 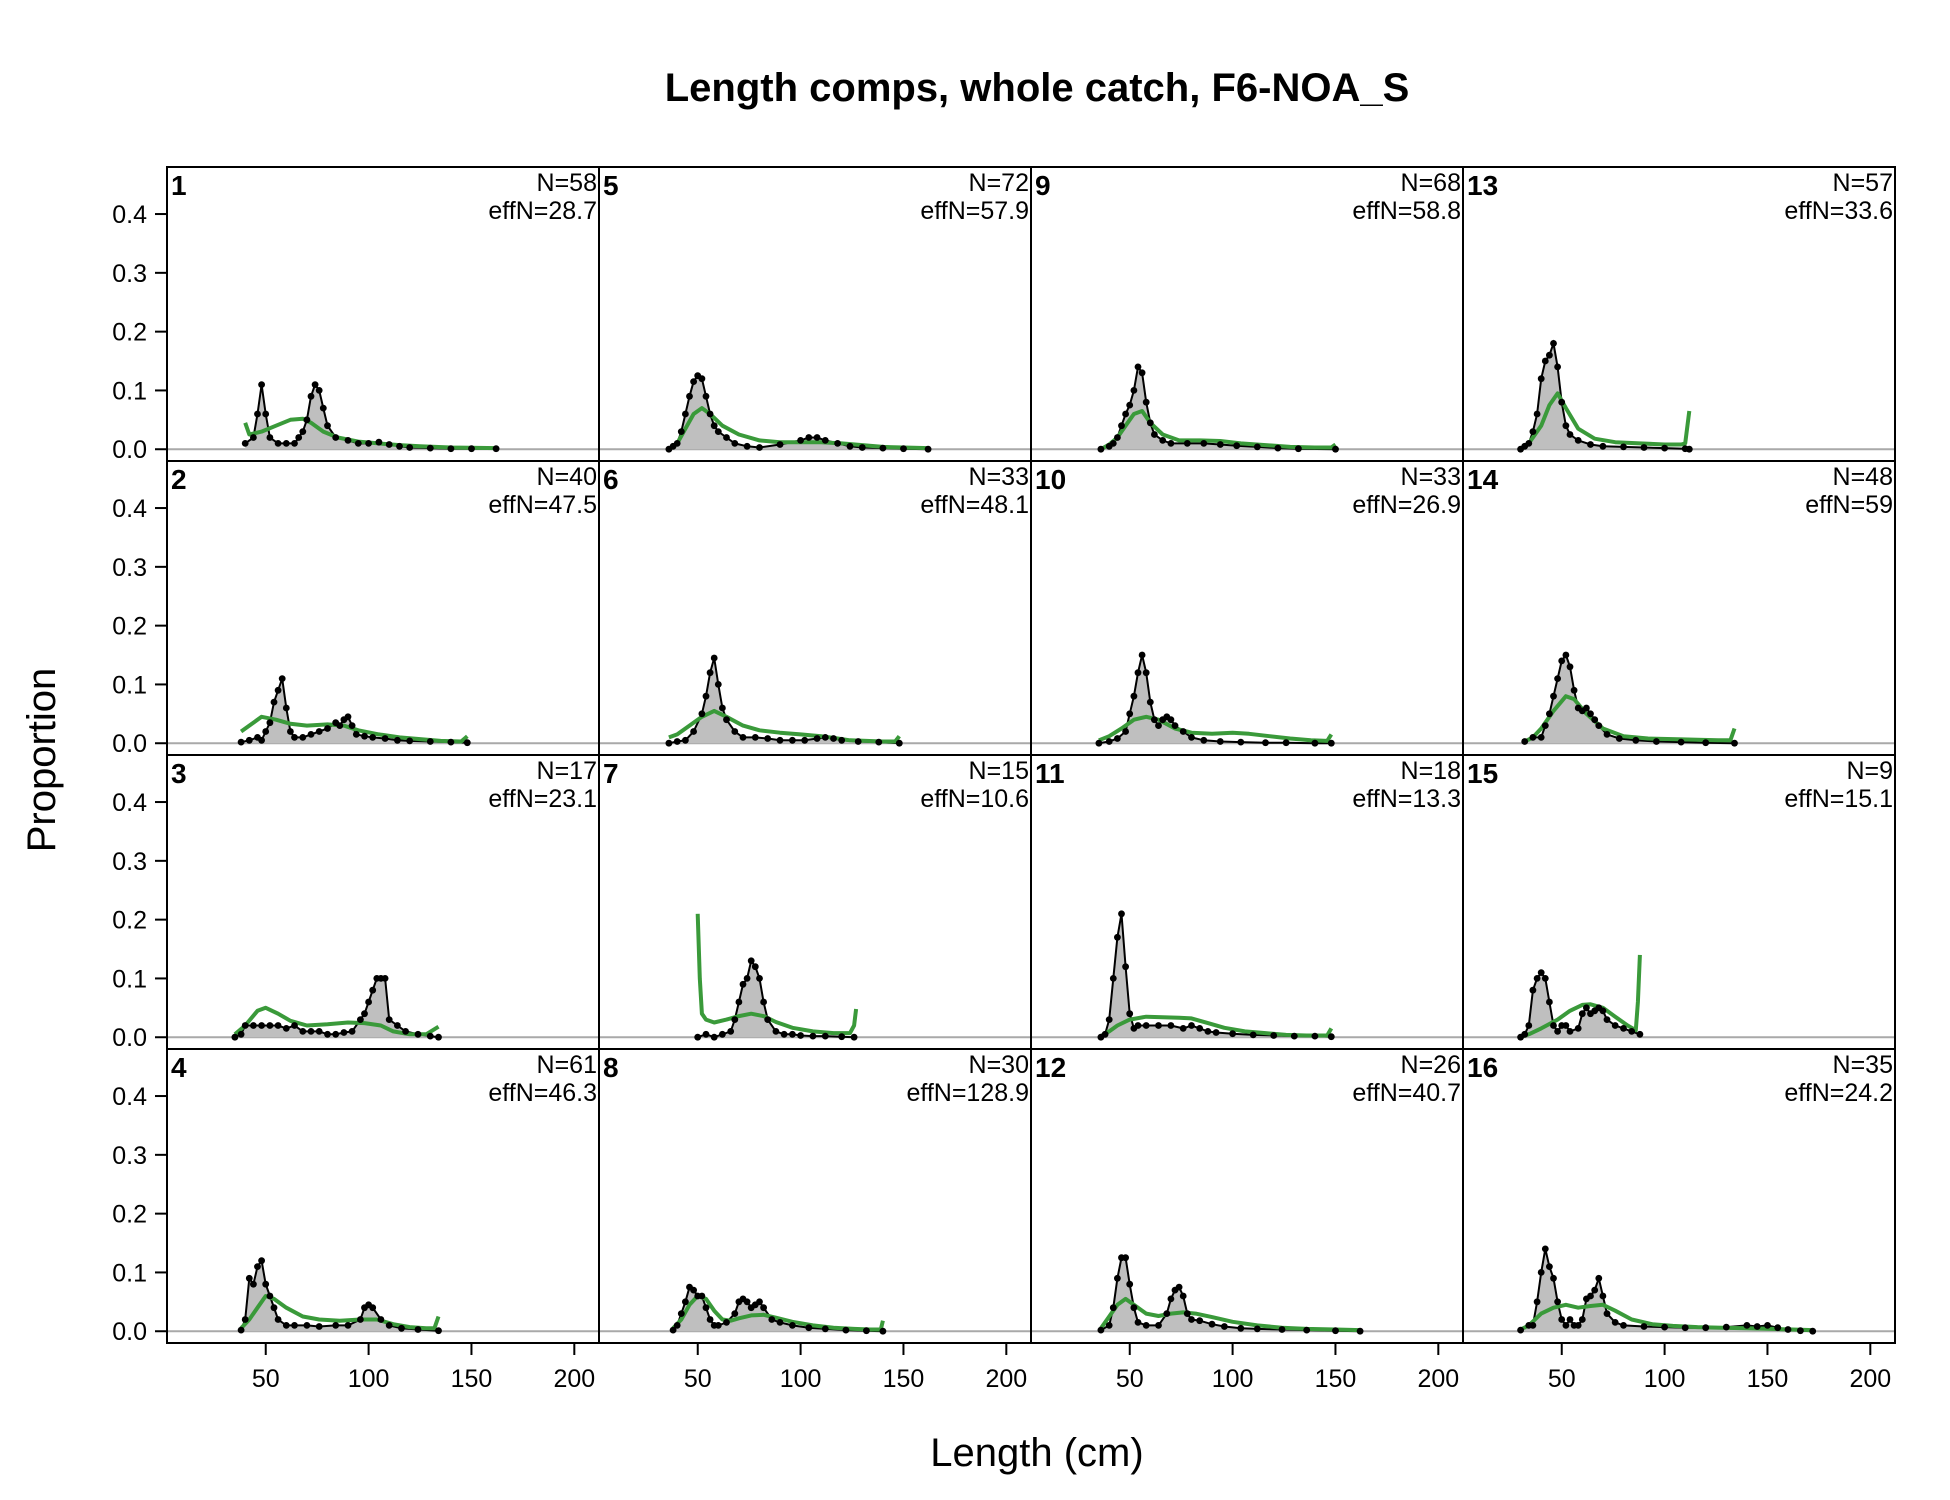 I want to click on n-label: N=58, so click(x=567, y=183).